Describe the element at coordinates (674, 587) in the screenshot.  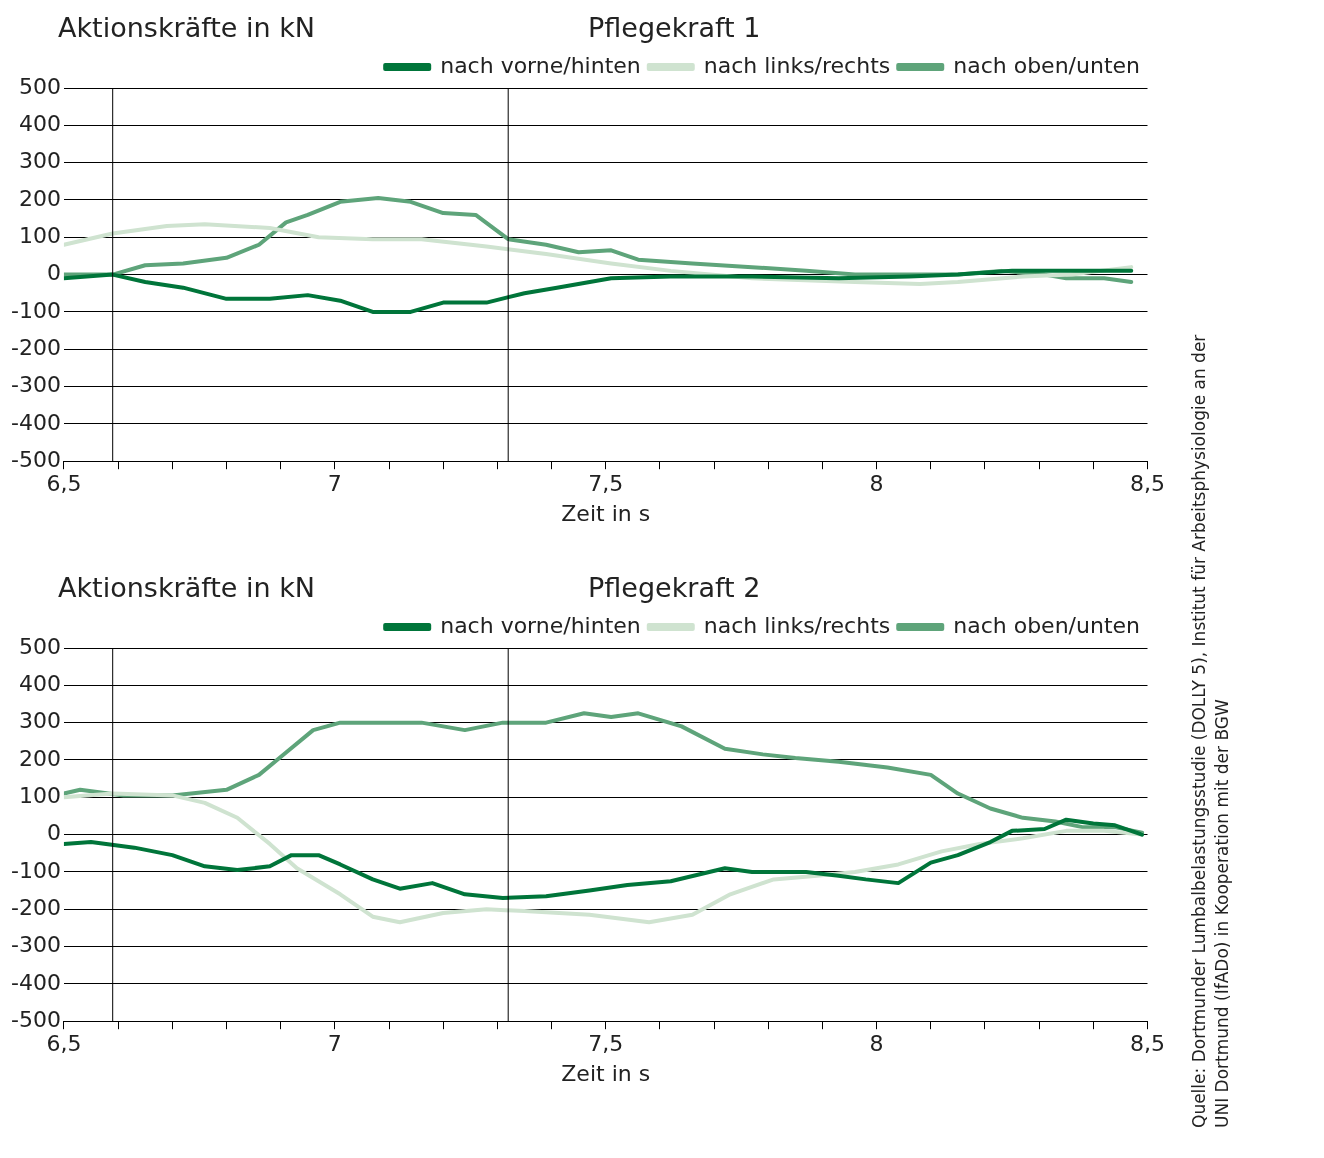
I see `chart-title: Pflegekraft 2` at that location.